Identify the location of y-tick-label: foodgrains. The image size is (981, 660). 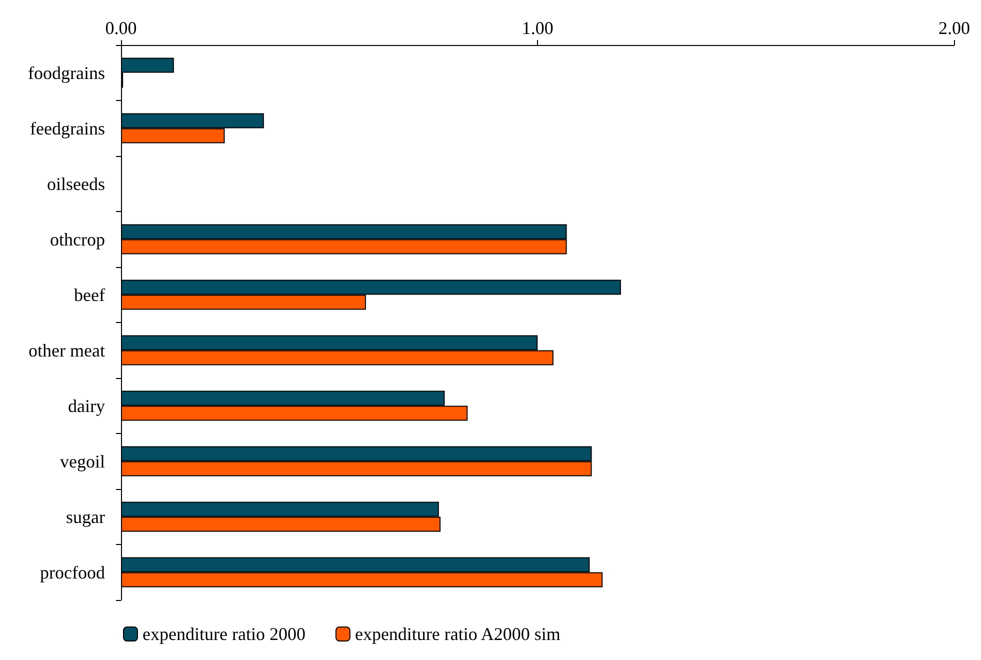
(66, 72).